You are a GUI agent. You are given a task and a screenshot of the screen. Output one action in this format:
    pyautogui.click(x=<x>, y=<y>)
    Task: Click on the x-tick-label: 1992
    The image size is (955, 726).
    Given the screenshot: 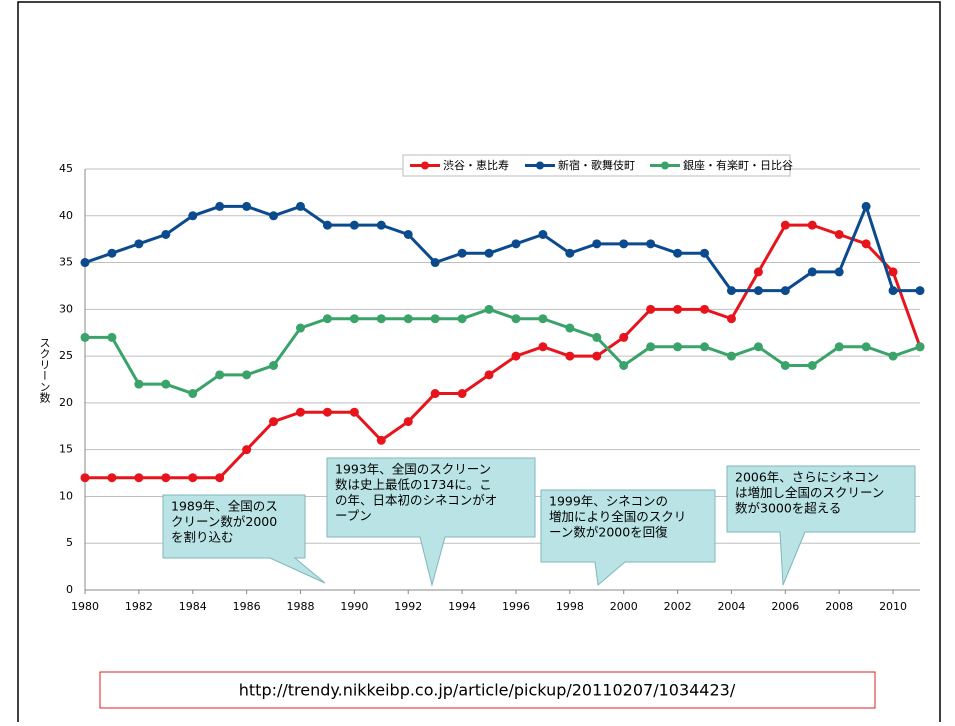 What is the action you would take?
    pyautogui.click(x=408, y=606)
    